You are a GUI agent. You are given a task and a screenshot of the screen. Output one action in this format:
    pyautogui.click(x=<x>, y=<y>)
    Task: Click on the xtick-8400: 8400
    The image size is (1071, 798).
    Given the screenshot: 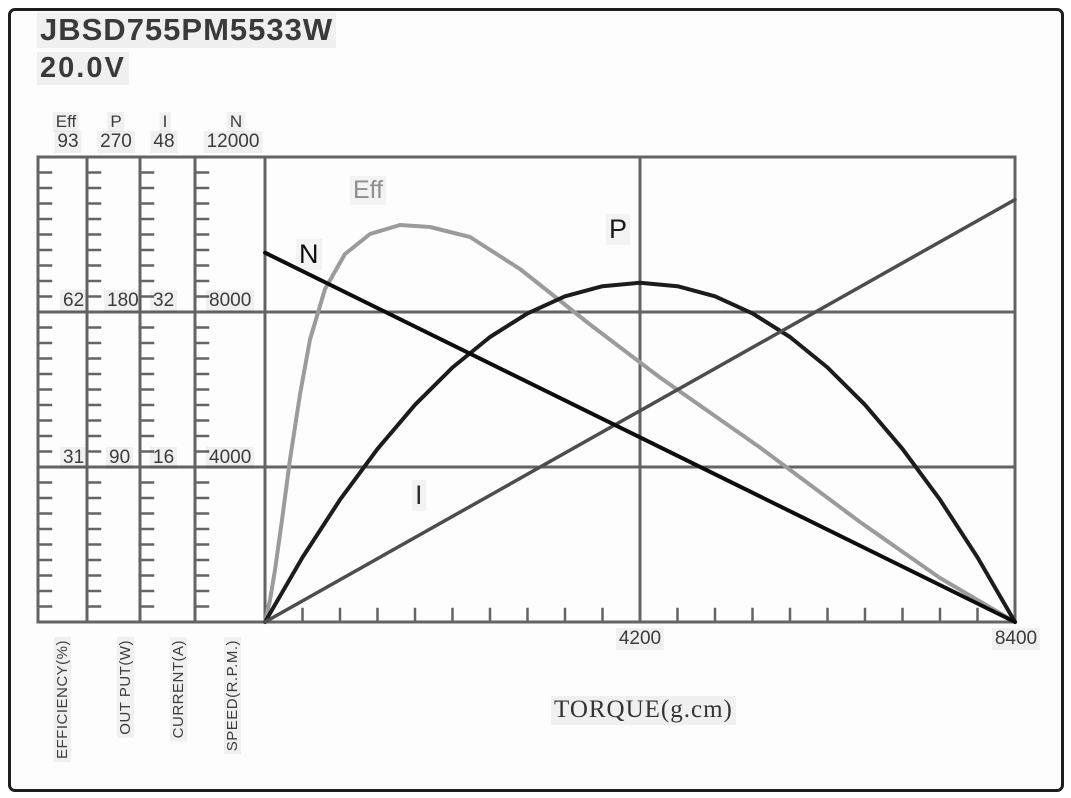 What is the action you would take?
    pyautogui.click(x=1016, y=639)
    